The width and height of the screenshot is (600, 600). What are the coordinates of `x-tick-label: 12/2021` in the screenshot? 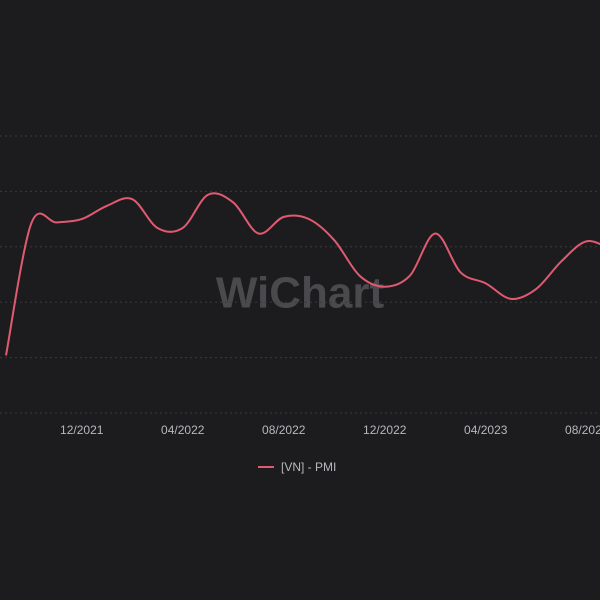 It's located at (82, 430).